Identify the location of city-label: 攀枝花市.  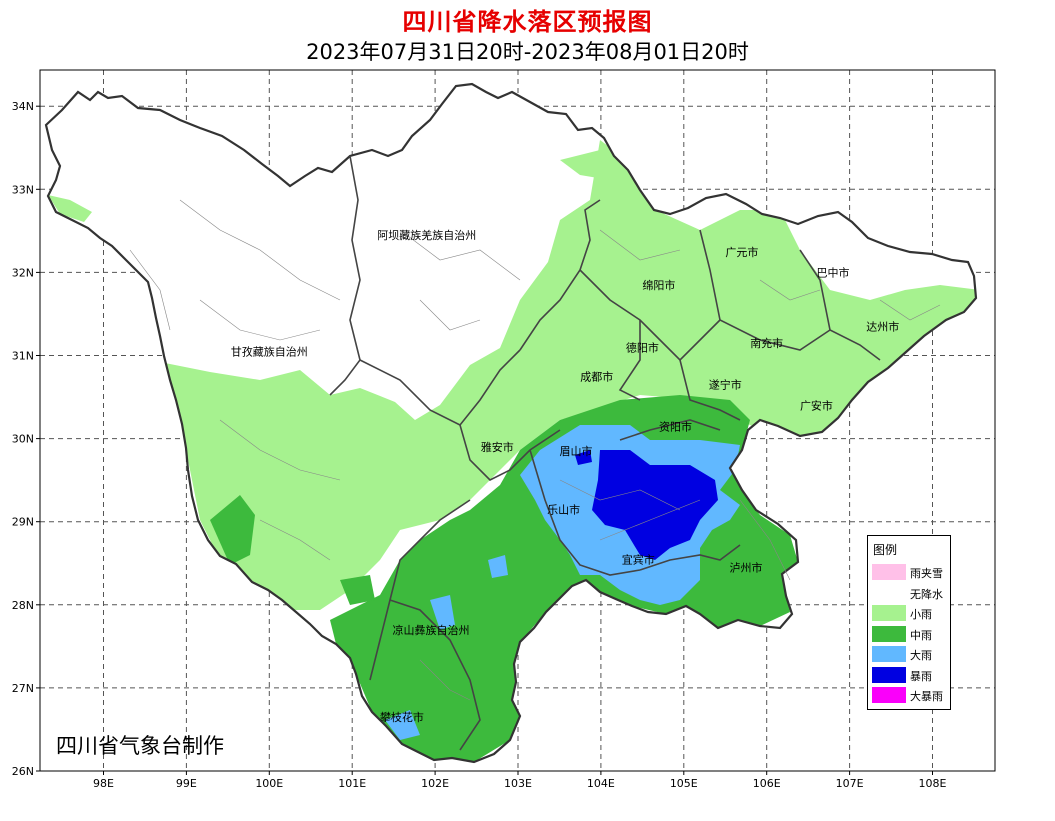
(402, 717).